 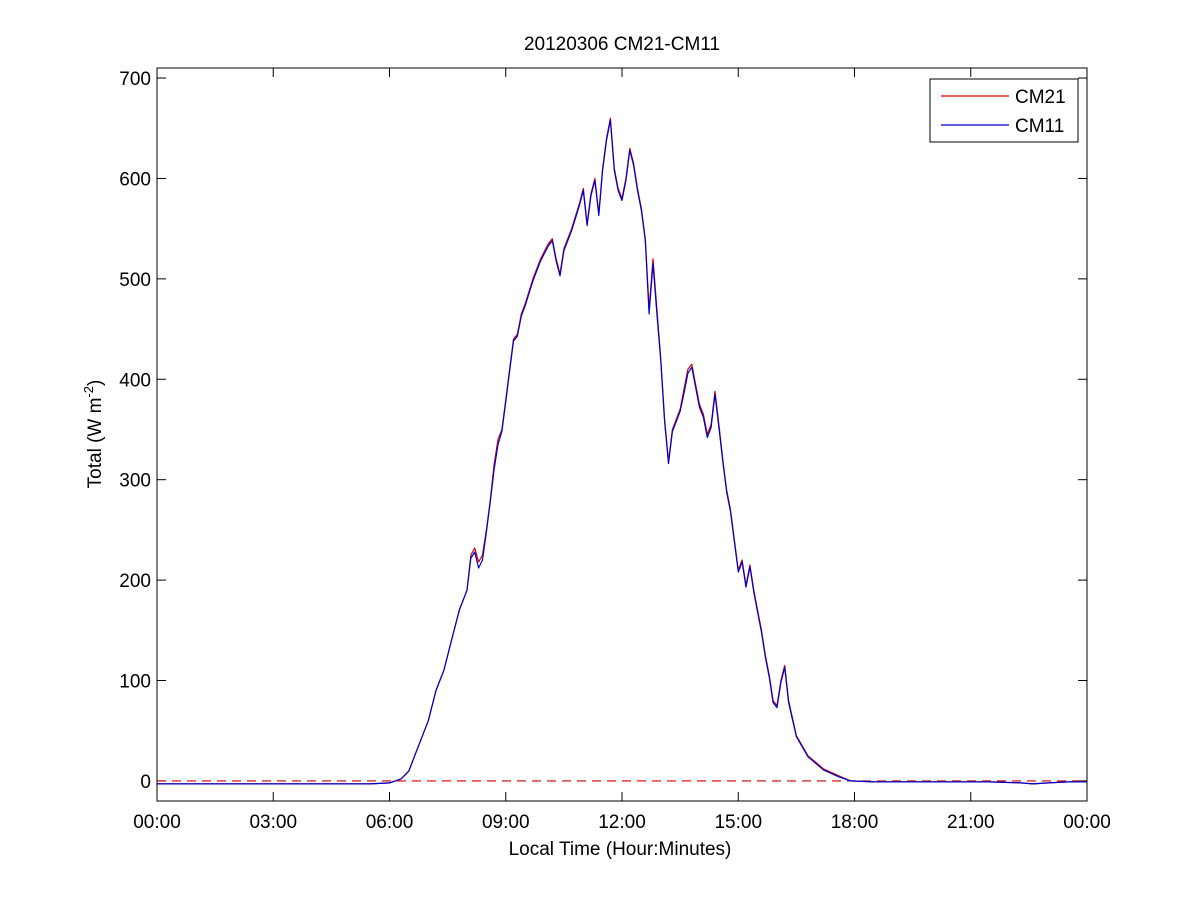 I want to click on y-tick-label: 300, so click(x=135, y=481).